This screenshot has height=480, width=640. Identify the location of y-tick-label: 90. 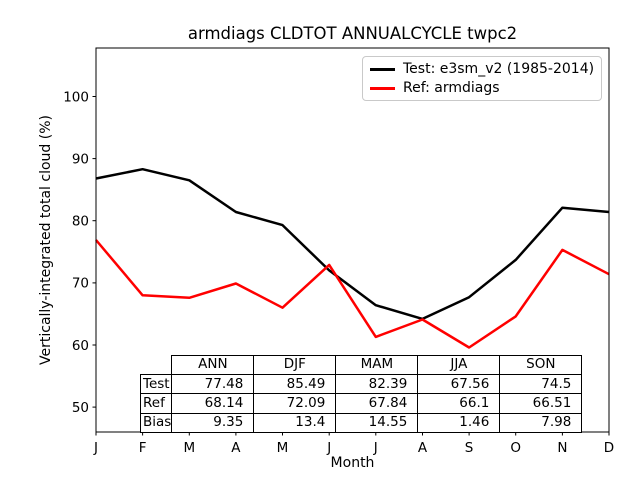
(80, 159).